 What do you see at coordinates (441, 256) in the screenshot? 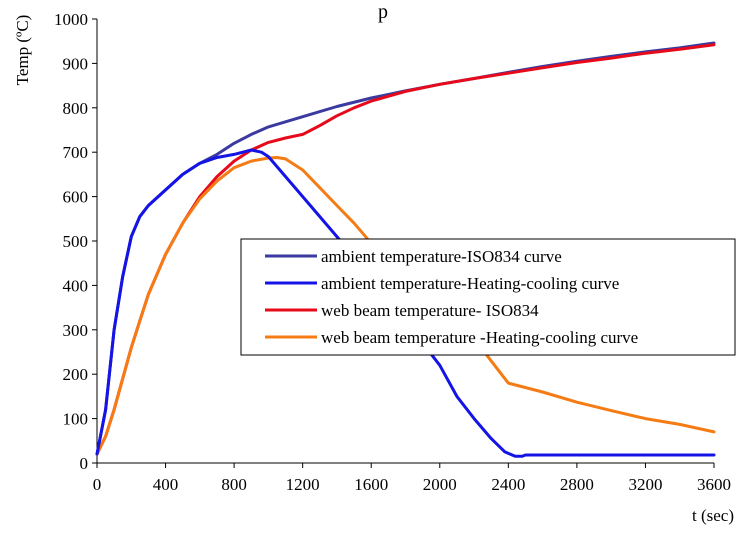
I see `legend-label: ambient temperature-ISO834 curve` at bounding box center [441, 256].